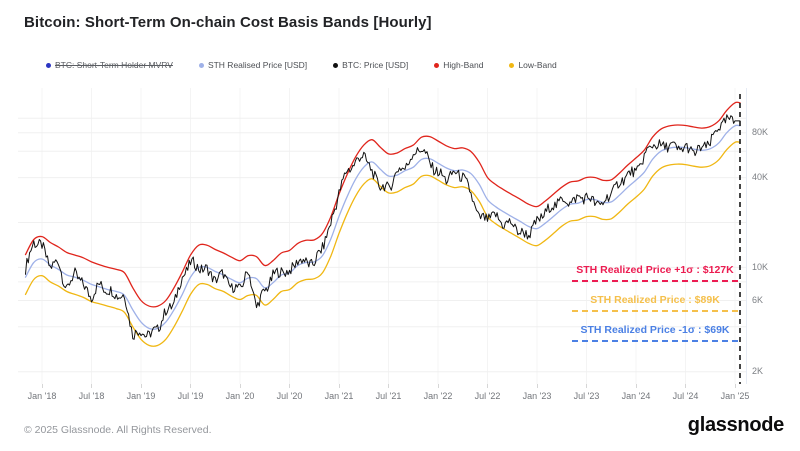 The height and width of the screenshot is (451, 800). I want to click on y-tick-label: 10K, so click(760, 266).